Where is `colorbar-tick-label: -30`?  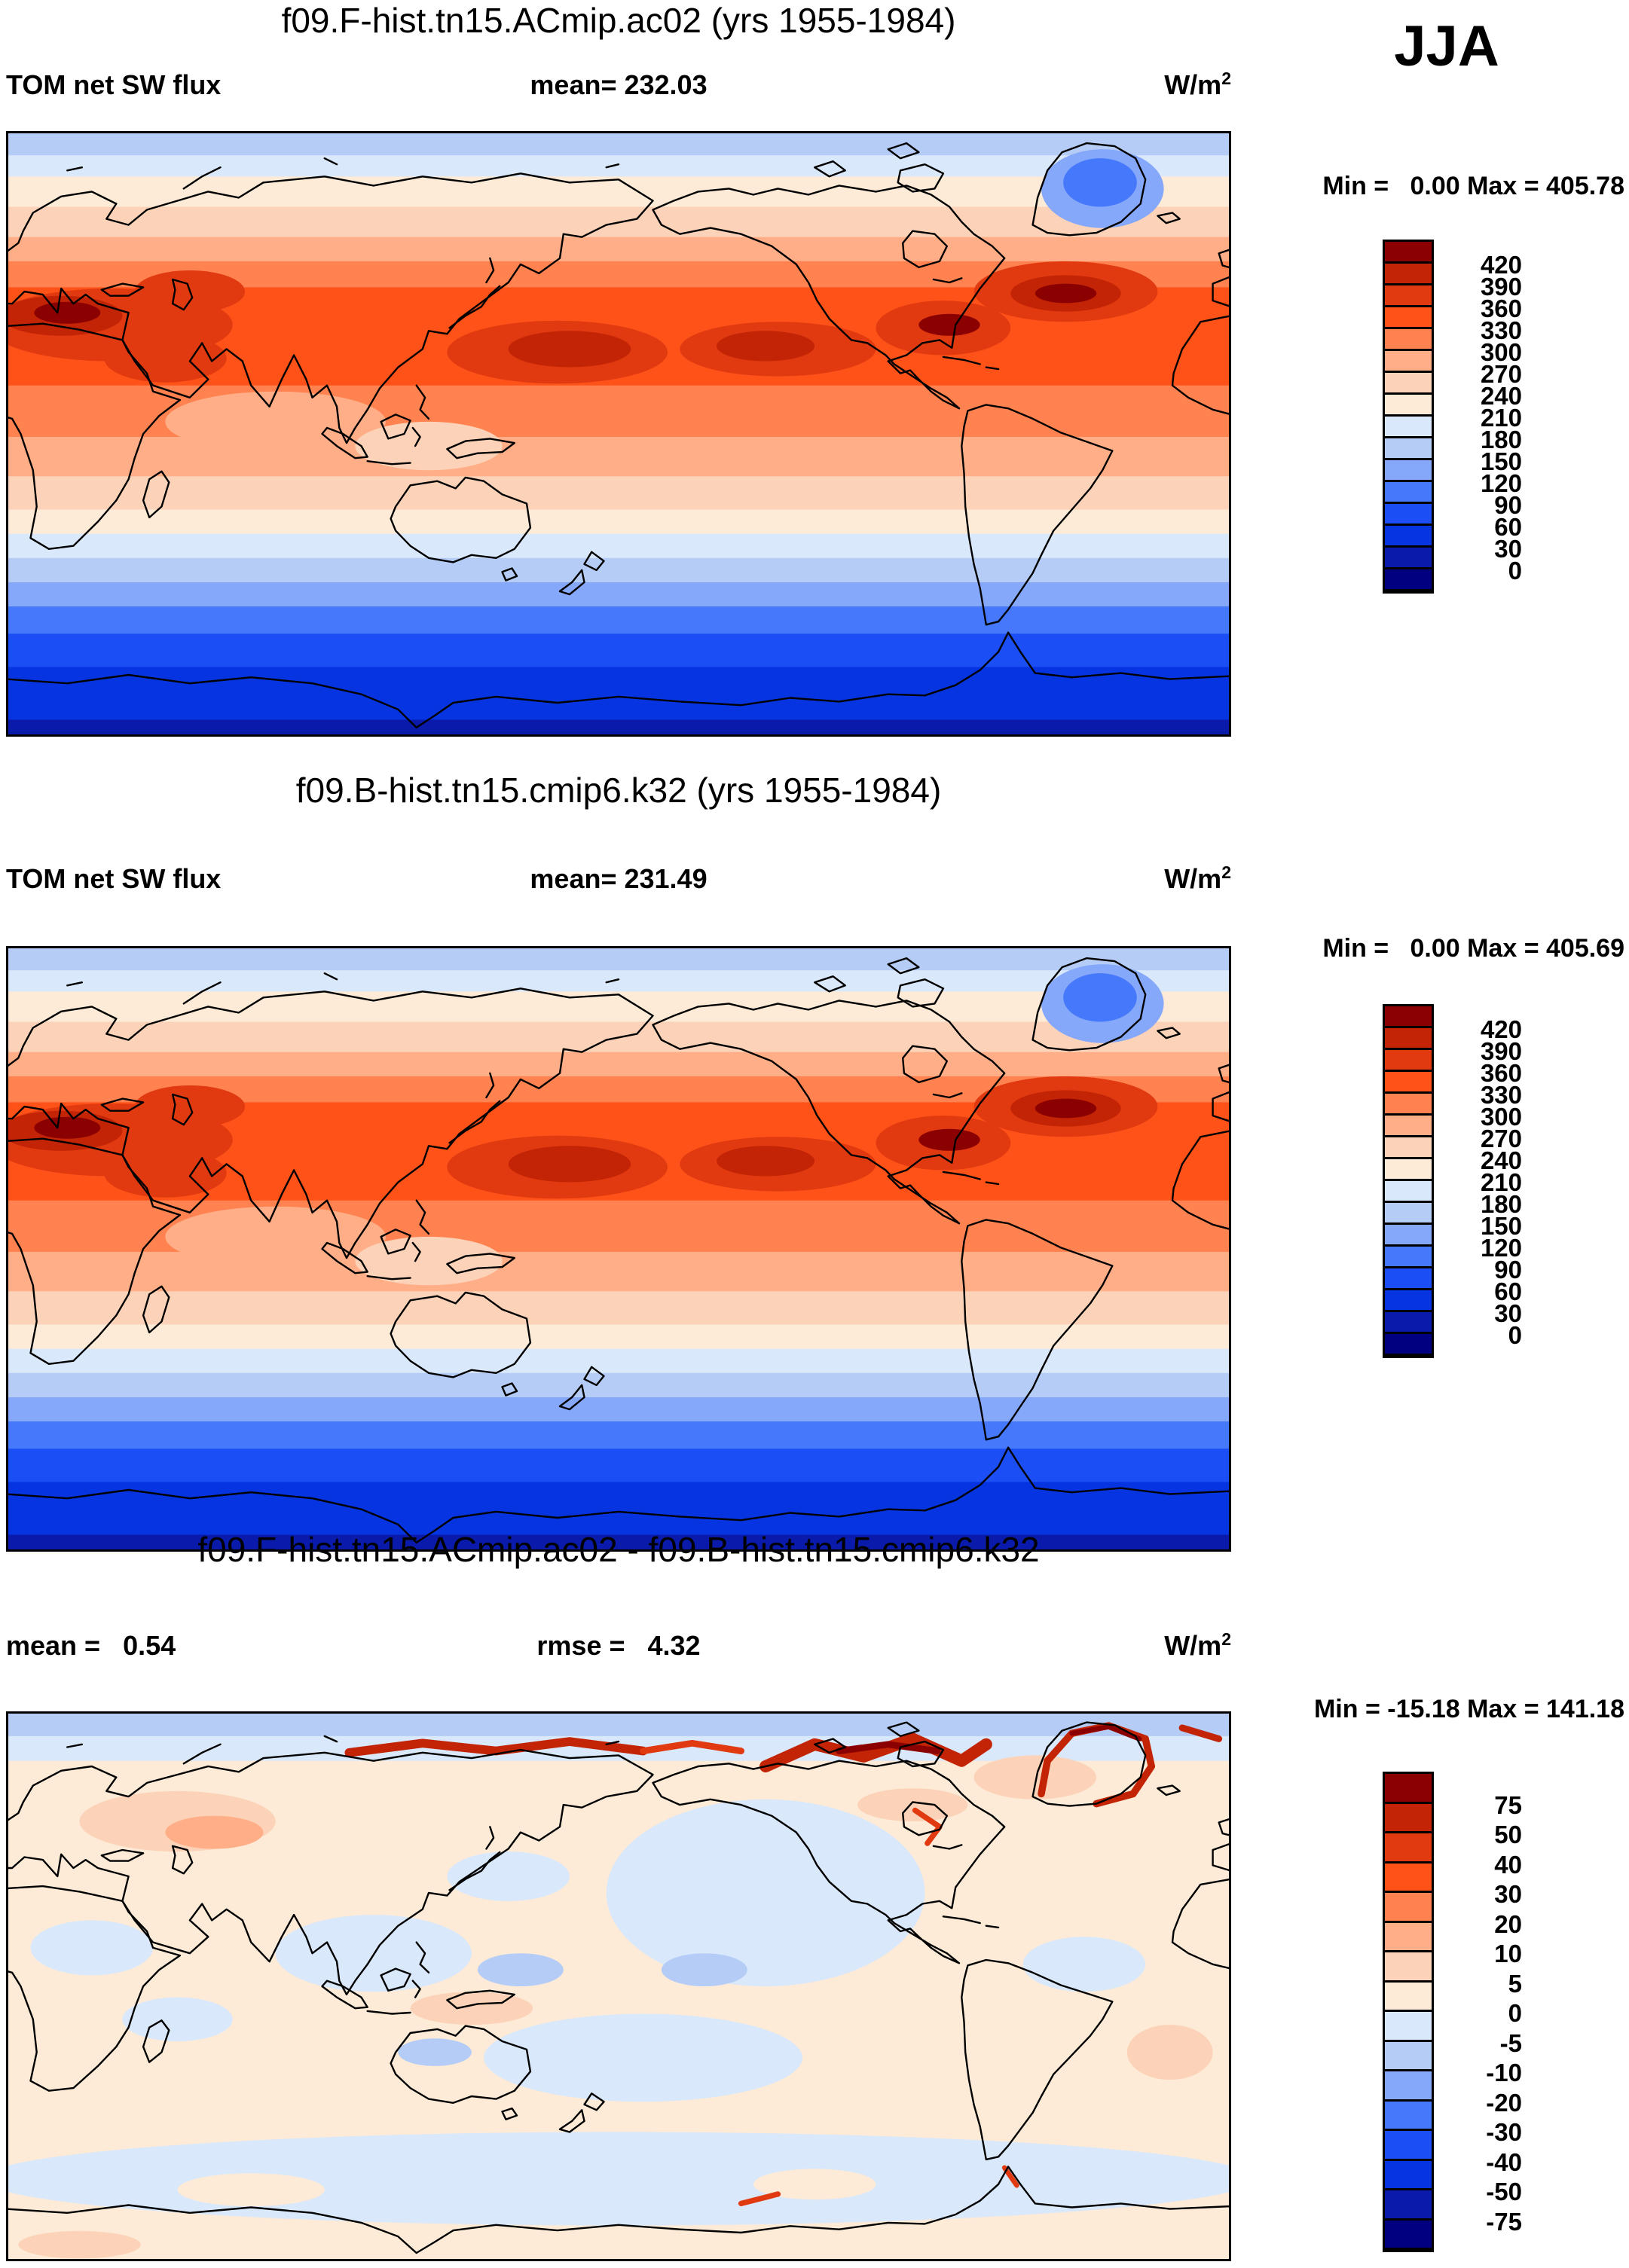
colorbar-tick-label: -30 is located at coordinates (1504, 2132).